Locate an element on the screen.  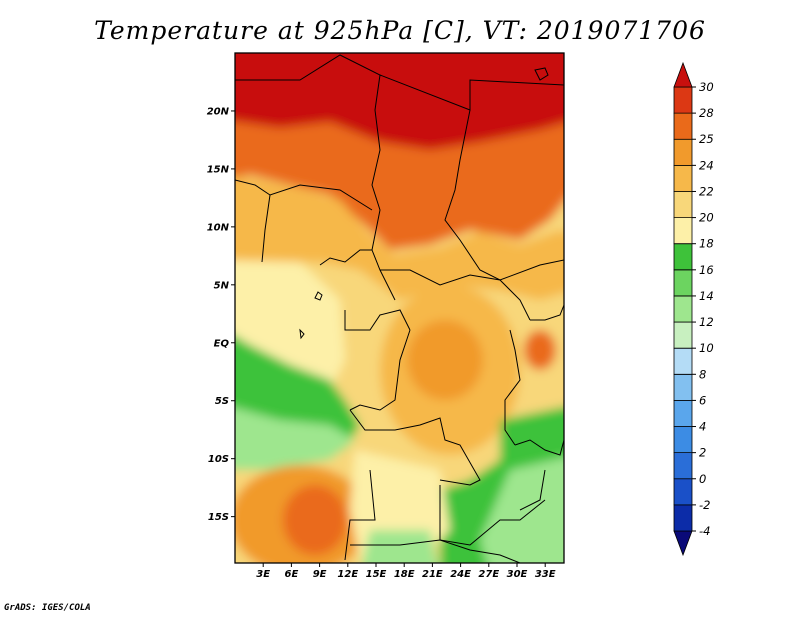
field-warm-band is located at coordinates (399, 238).